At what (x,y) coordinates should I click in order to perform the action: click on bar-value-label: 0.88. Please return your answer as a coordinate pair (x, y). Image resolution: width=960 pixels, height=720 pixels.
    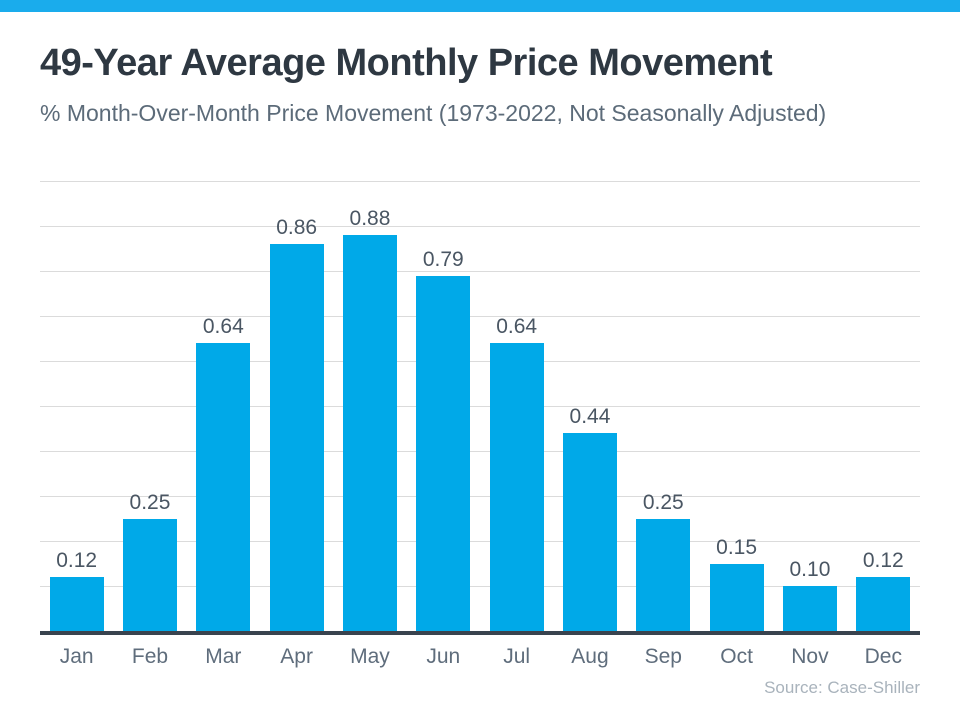
    Looking at the image, I should click on (370, 218).